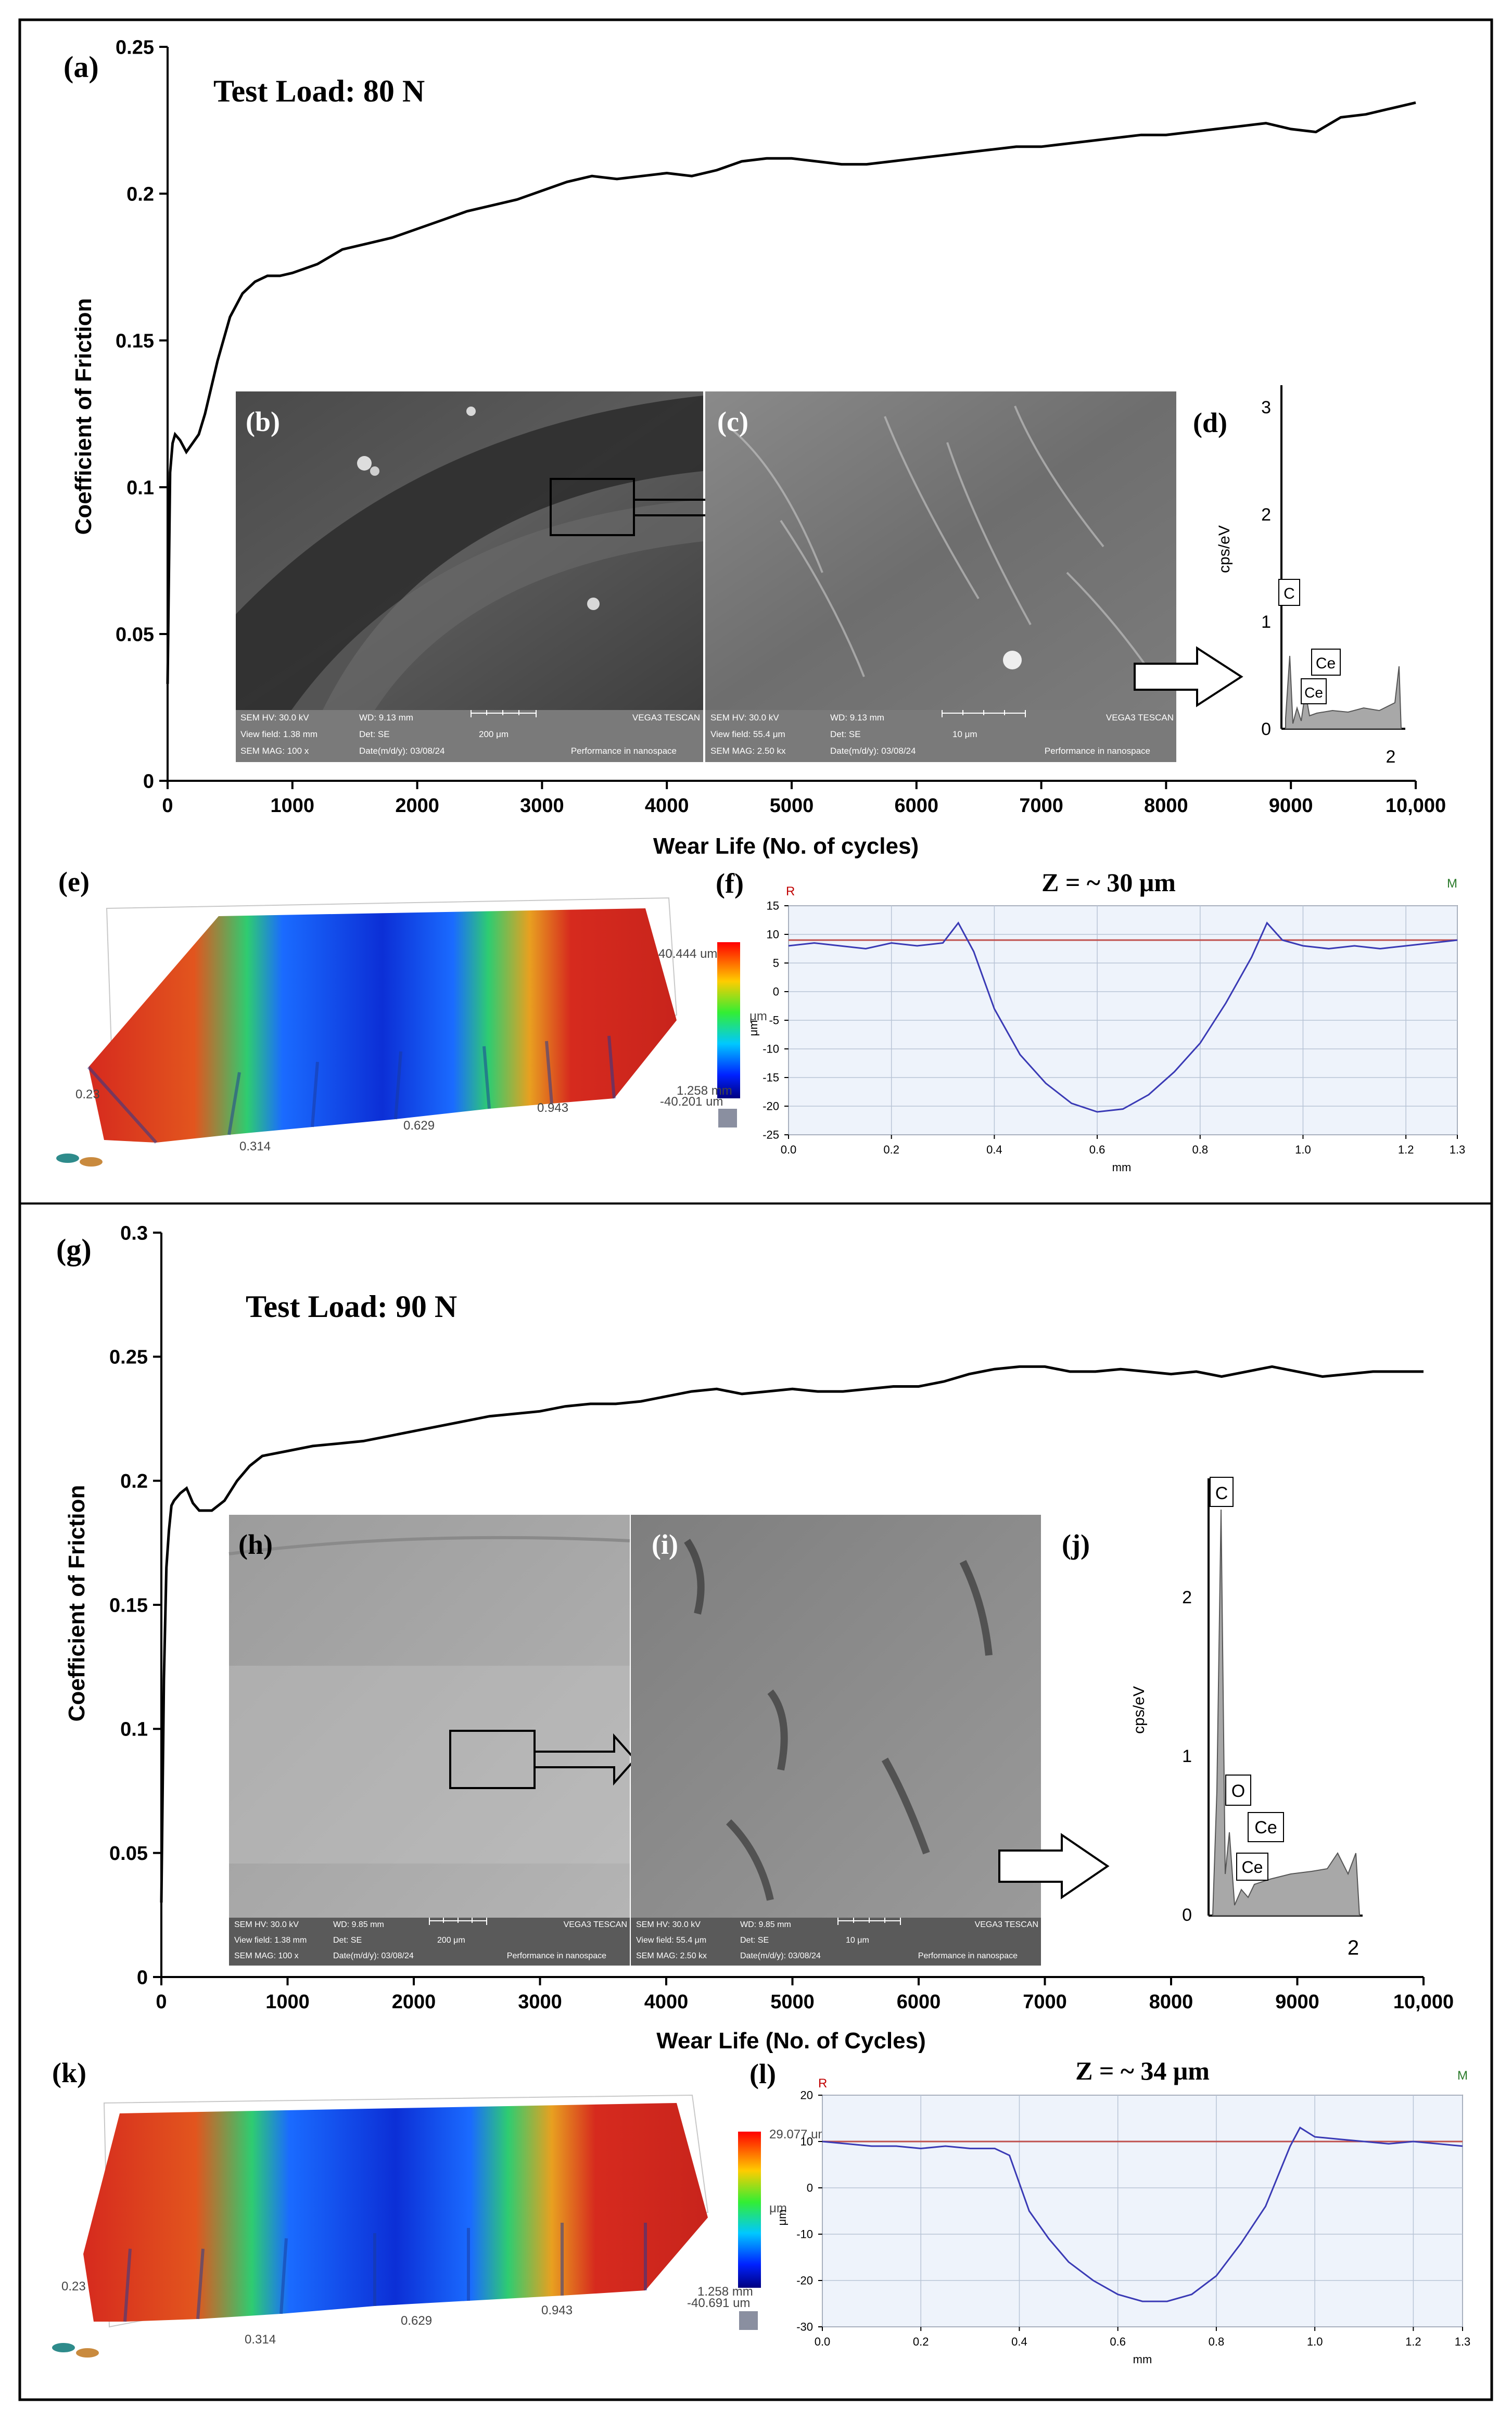  I want to click on edx-spectrum-d: (d) 0 1 2 3 cps/eV 2 C Ce Ce, so click(1299, 576).